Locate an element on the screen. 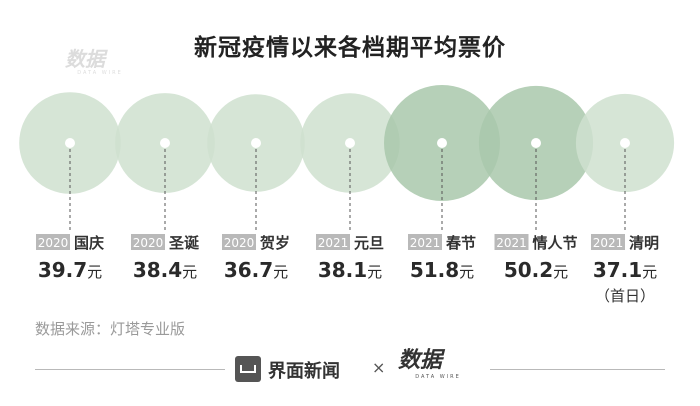 This screenshot has height=406, width=700. category-name-5: 情人节 is located at coordinates (555, 243).